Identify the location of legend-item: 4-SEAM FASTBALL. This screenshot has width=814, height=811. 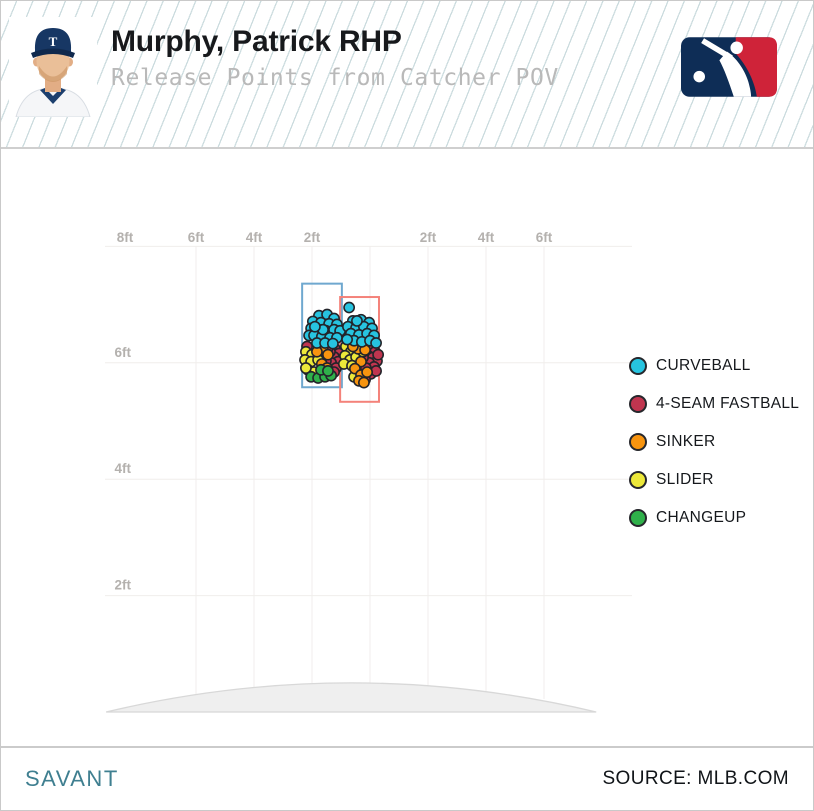
(714, 404).